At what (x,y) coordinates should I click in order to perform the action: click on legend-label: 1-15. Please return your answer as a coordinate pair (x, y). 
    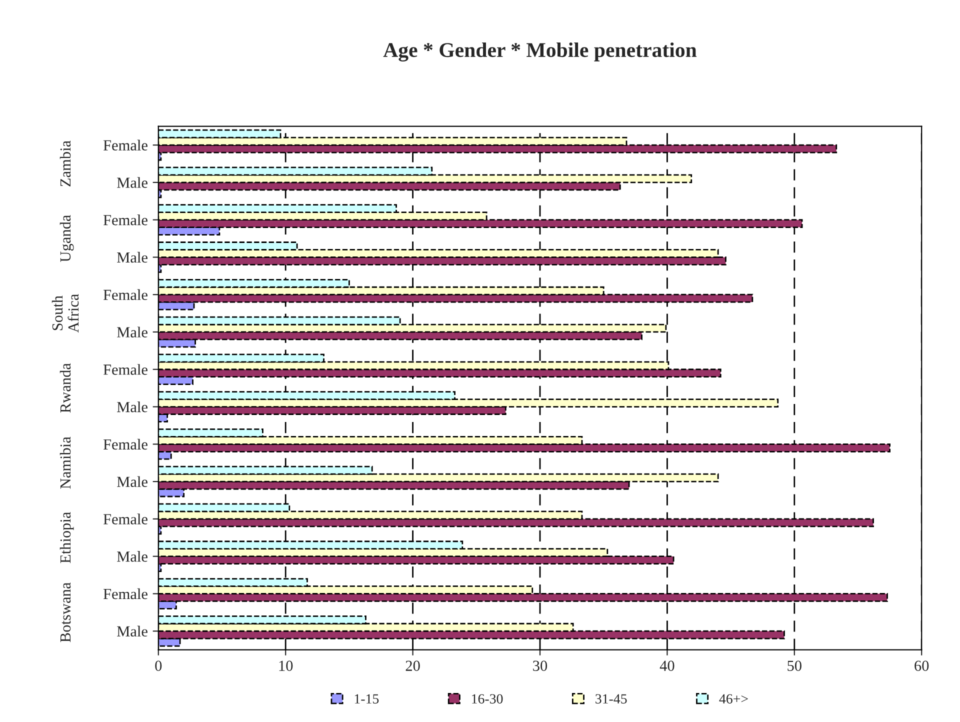
    Looking at the image, I should click on (366, 699).